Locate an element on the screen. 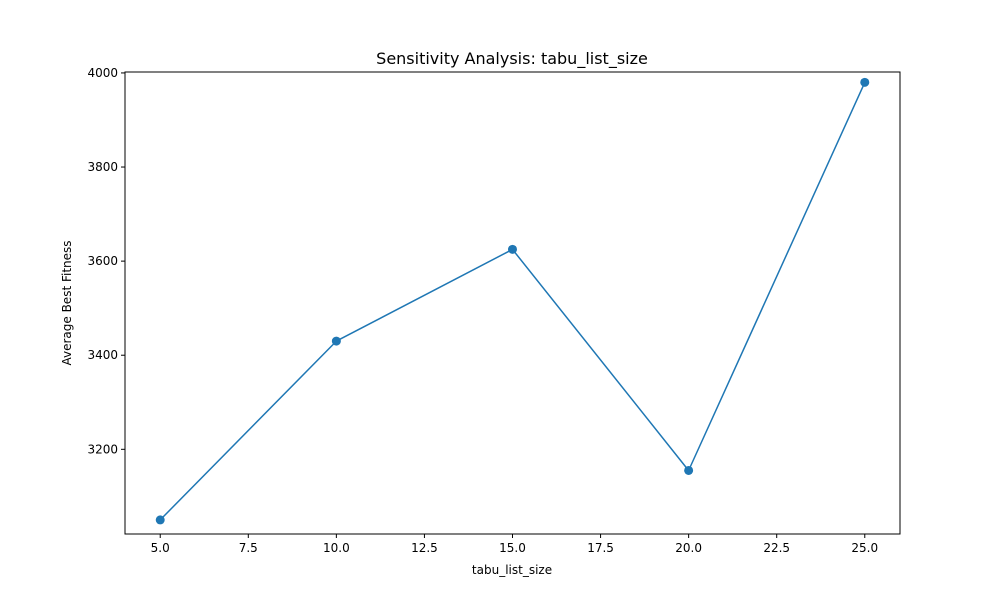 This screenshot has width=1000, height=604. x-tick-label: 22.5 is located at coordinates (776, 548).